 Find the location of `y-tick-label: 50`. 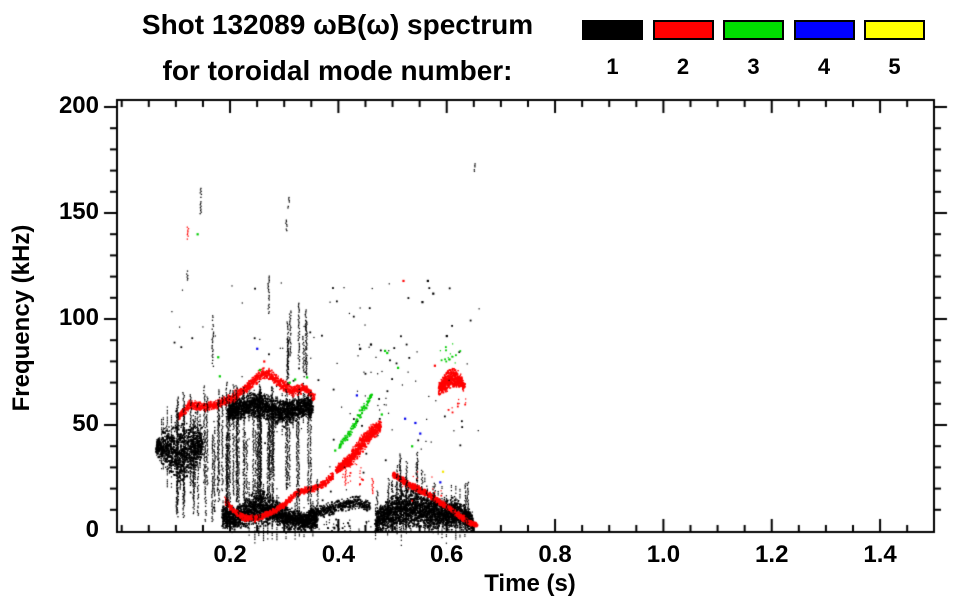

y-tick-label: 50 is located at coordinates (85, 423).